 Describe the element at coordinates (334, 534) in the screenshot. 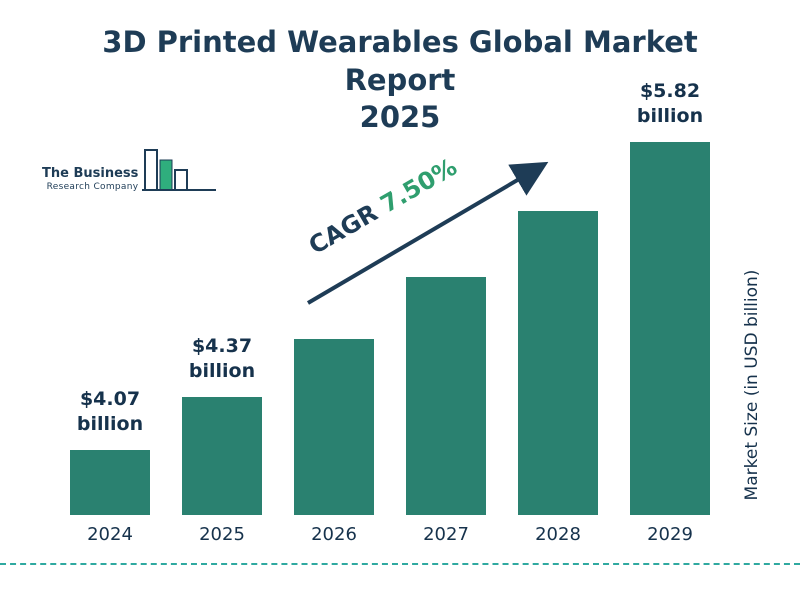

I see `x-axis-label: 2026` at that location.